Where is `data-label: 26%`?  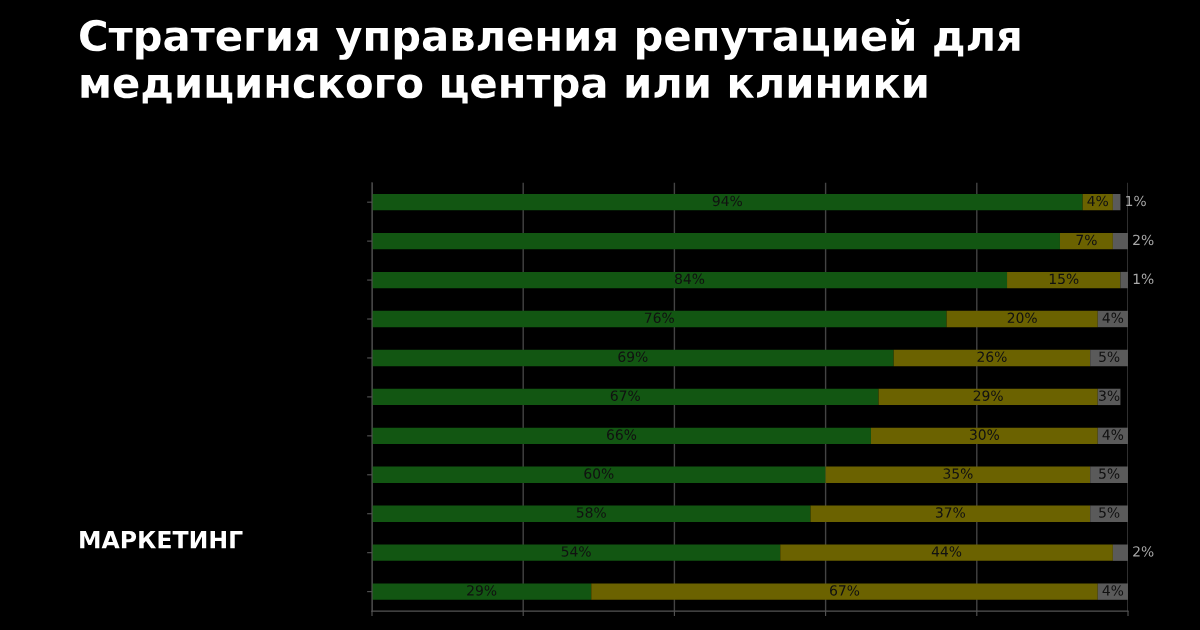
data-label: 26% is located at coordinates (992, 356).